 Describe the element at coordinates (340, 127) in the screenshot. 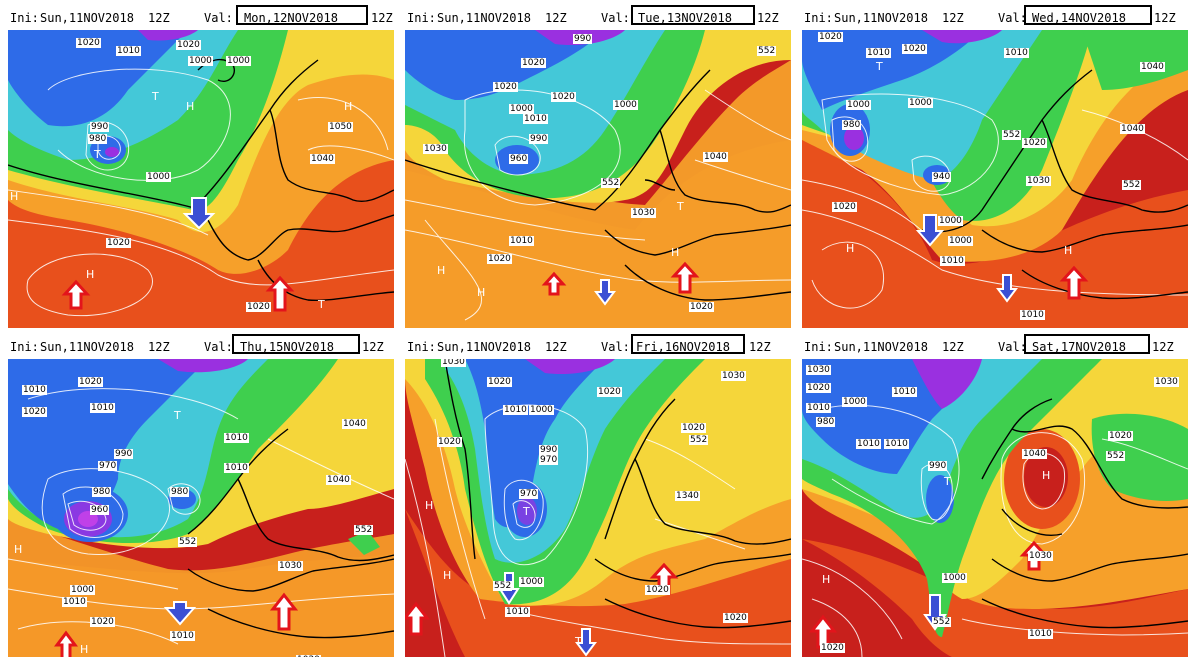

I see `isobar-label: 1050` at that location.